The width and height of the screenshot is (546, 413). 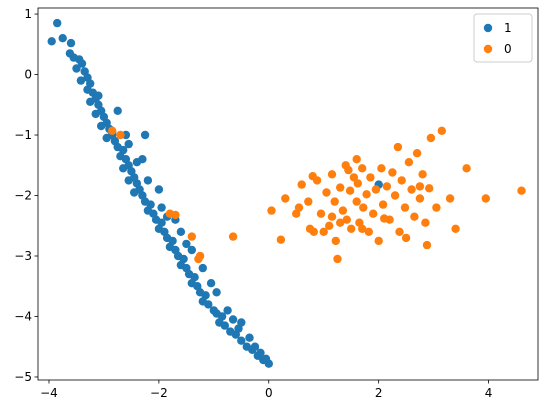 I want to click on x-axis: −4 −2 0 2 4, so click(x=266, y=390).